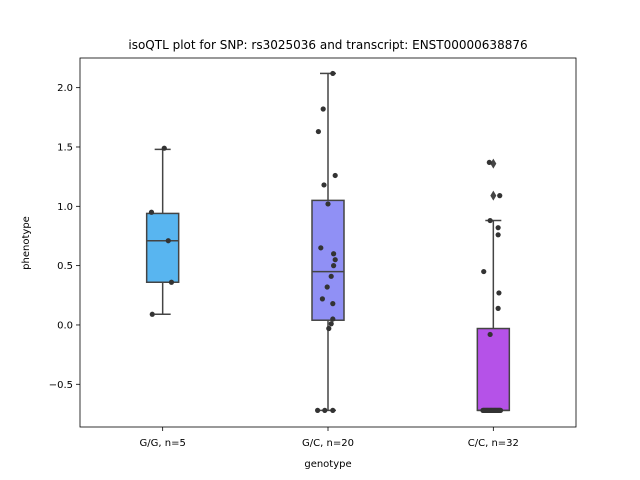 This screenshot has width=640, height=480. I want to click on y-tick-label: −0.5, so click(61, 385).